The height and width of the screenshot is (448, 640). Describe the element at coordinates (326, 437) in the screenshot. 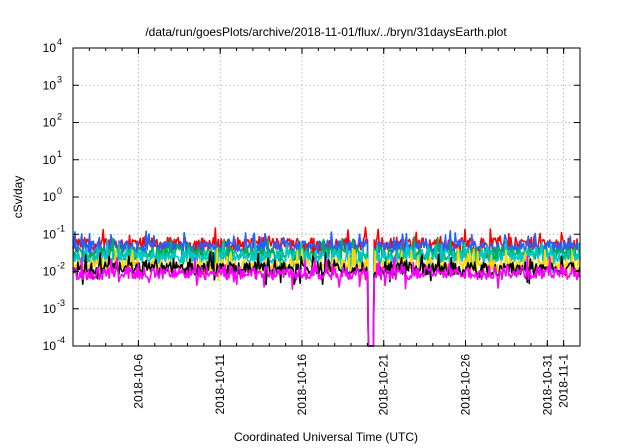

I see `x-axis-label: Coordinated Universal Time (UTC)` at that location.